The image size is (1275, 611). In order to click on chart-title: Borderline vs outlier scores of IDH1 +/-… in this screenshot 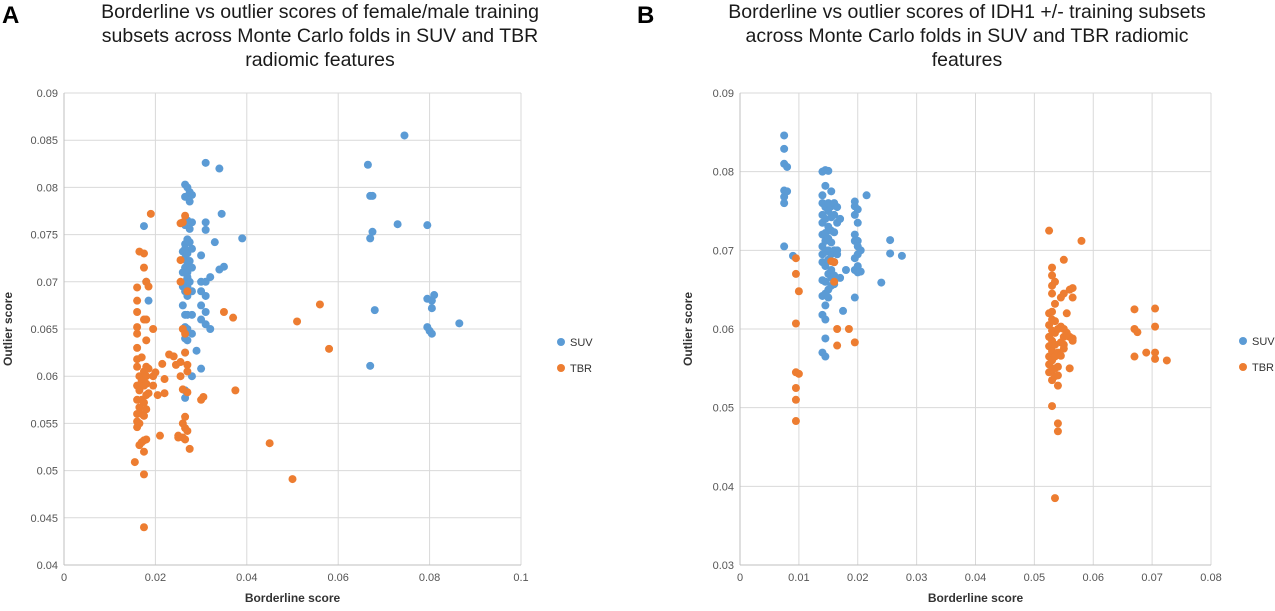, I will do `click(967, 36)`.